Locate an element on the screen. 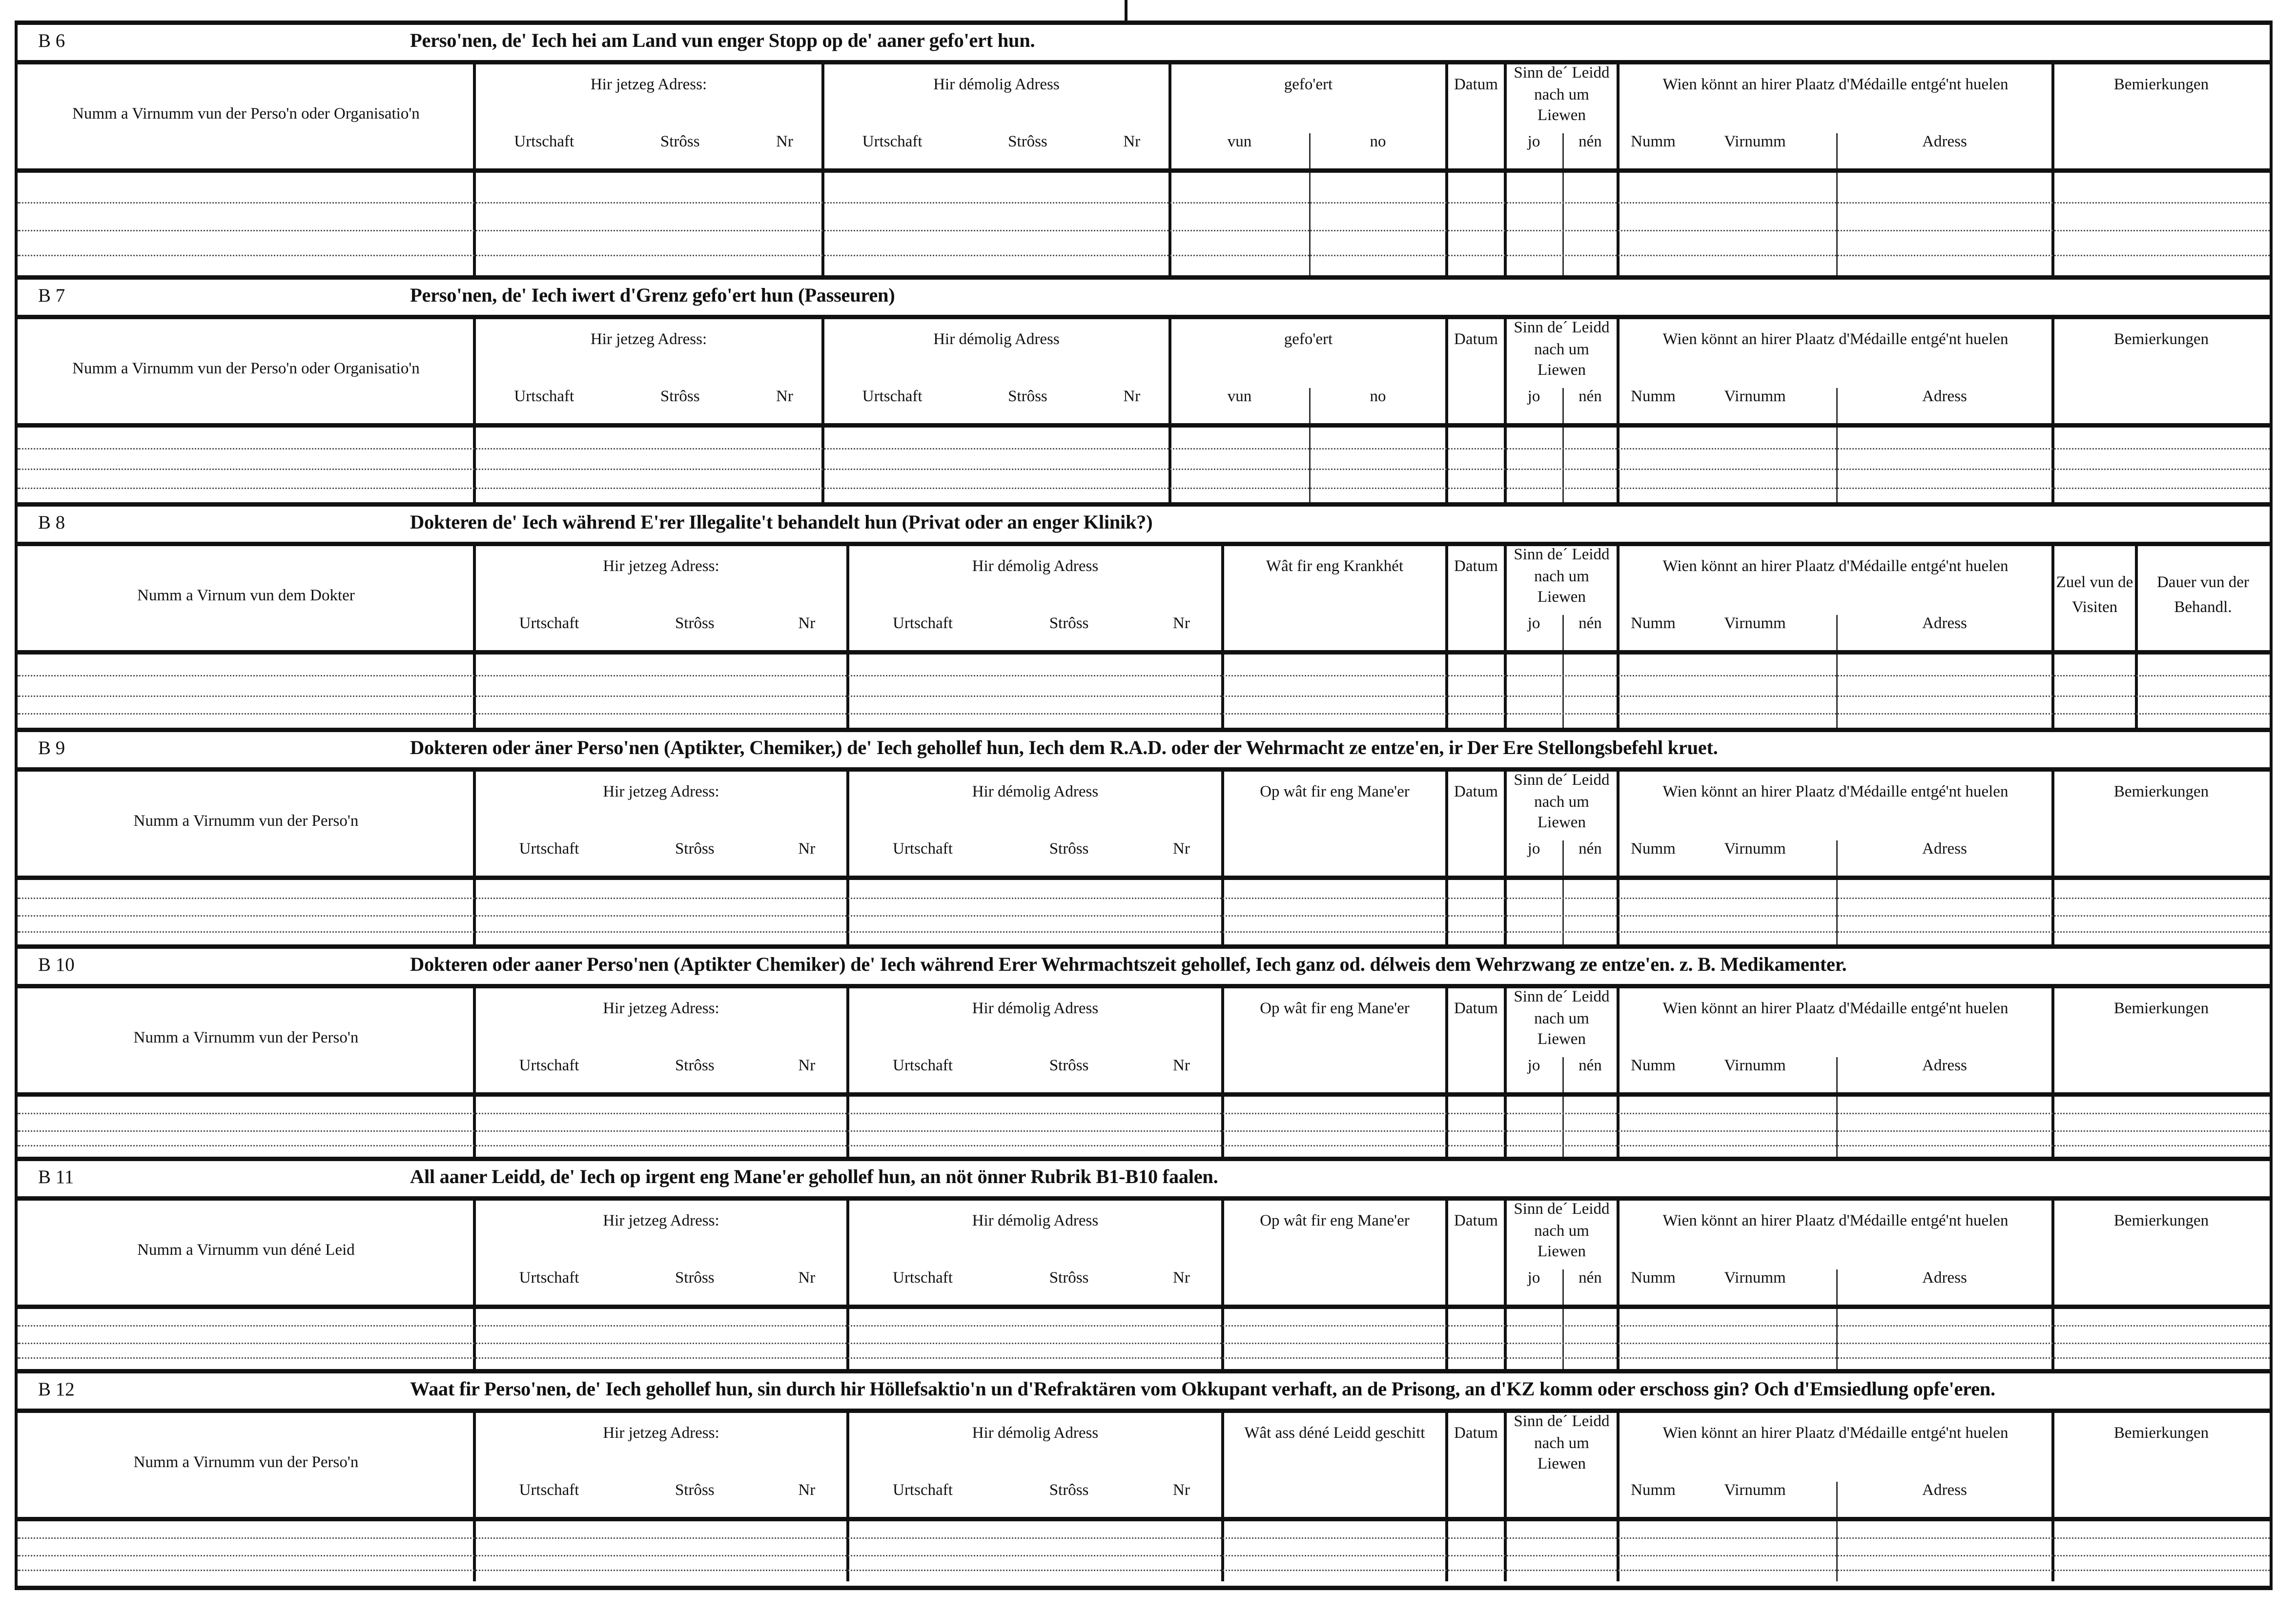 The height and width of the screenshot is (1615, 2296). top-tick-mark is located at coordinates (1126, 10).